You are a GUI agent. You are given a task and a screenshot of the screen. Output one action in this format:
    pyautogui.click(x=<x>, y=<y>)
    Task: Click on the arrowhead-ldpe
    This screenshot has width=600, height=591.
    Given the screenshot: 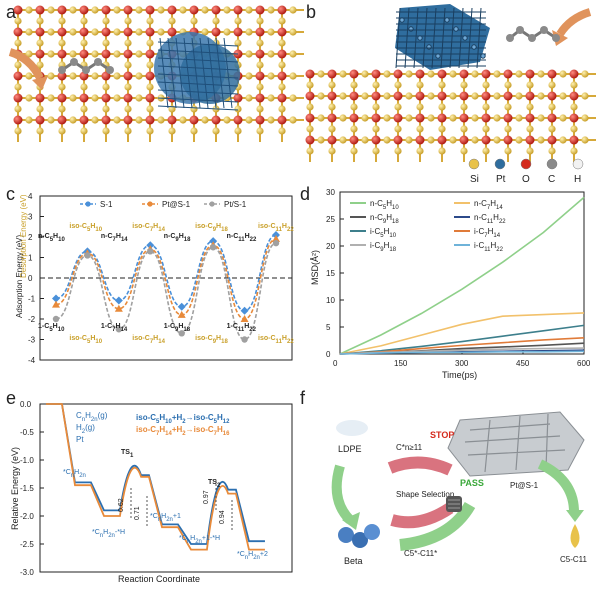 What is the action you would take?
    pyautogui.click(x=351, y=521)
    